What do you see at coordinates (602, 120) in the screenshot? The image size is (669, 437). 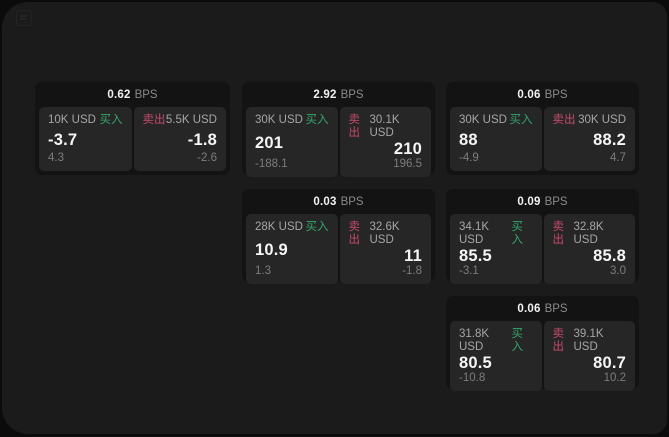 I see `sell-size-label: 30K USD` at bounding box center [602, 120].